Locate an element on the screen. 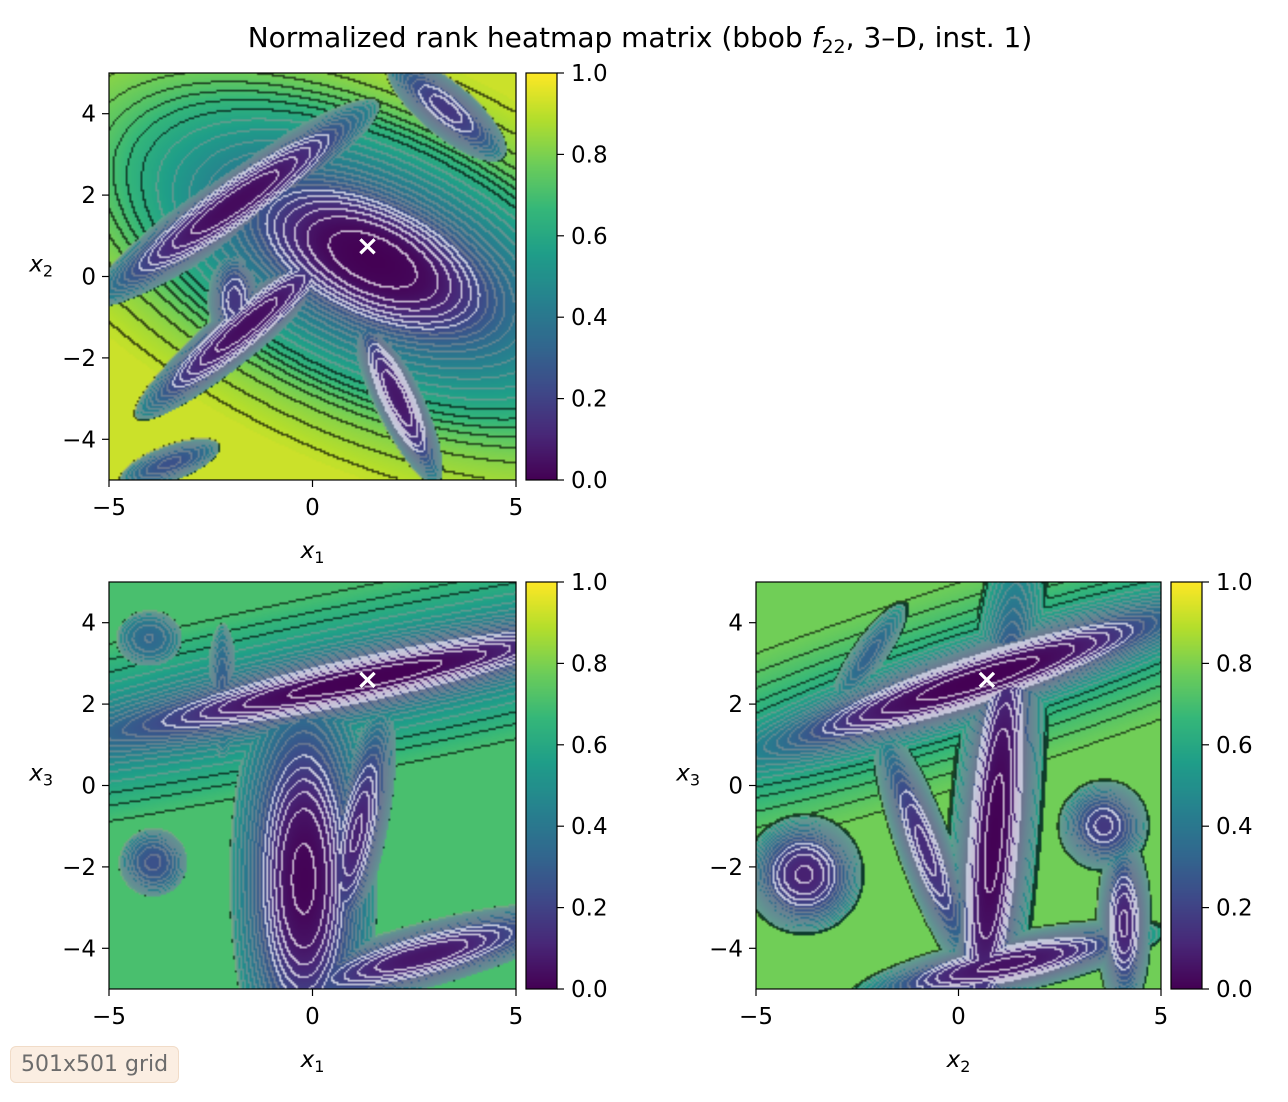 Image resolution: width=1288 pixels, height=1102 pixels. y-axis-label: x2 is located at coordinates (40, 266).